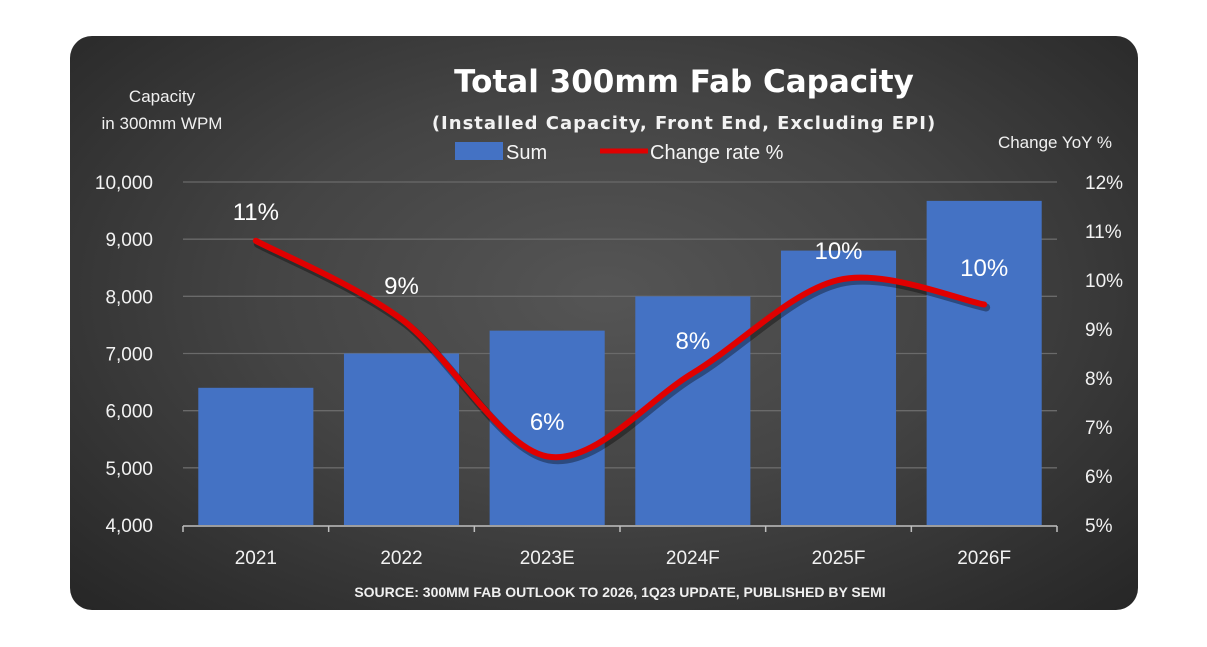 The width and height of the screenshot is (1207, 647). I want to click on right-tick-label: 10%, so click(1104, 281).